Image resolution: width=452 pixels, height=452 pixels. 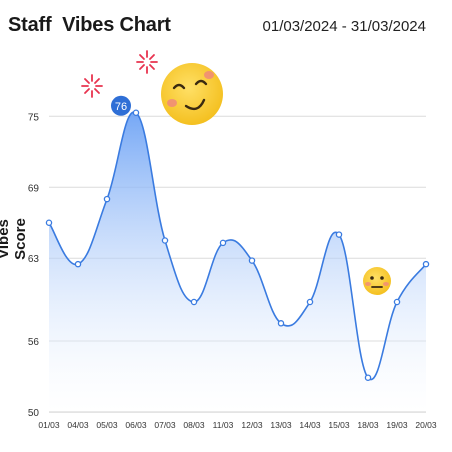 What do you see at coordinates (192, 94) in the screenshot?
I see `smiling-face-icon` at bounding box center [192, 94].